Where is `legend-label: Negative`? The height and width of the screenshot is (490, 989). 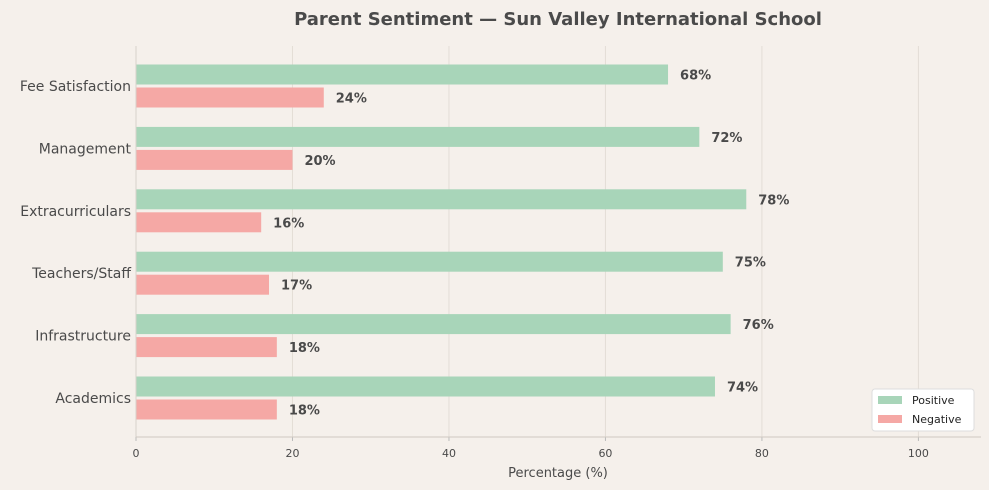
legend-label: Negative is located at coordinates (937, 419).